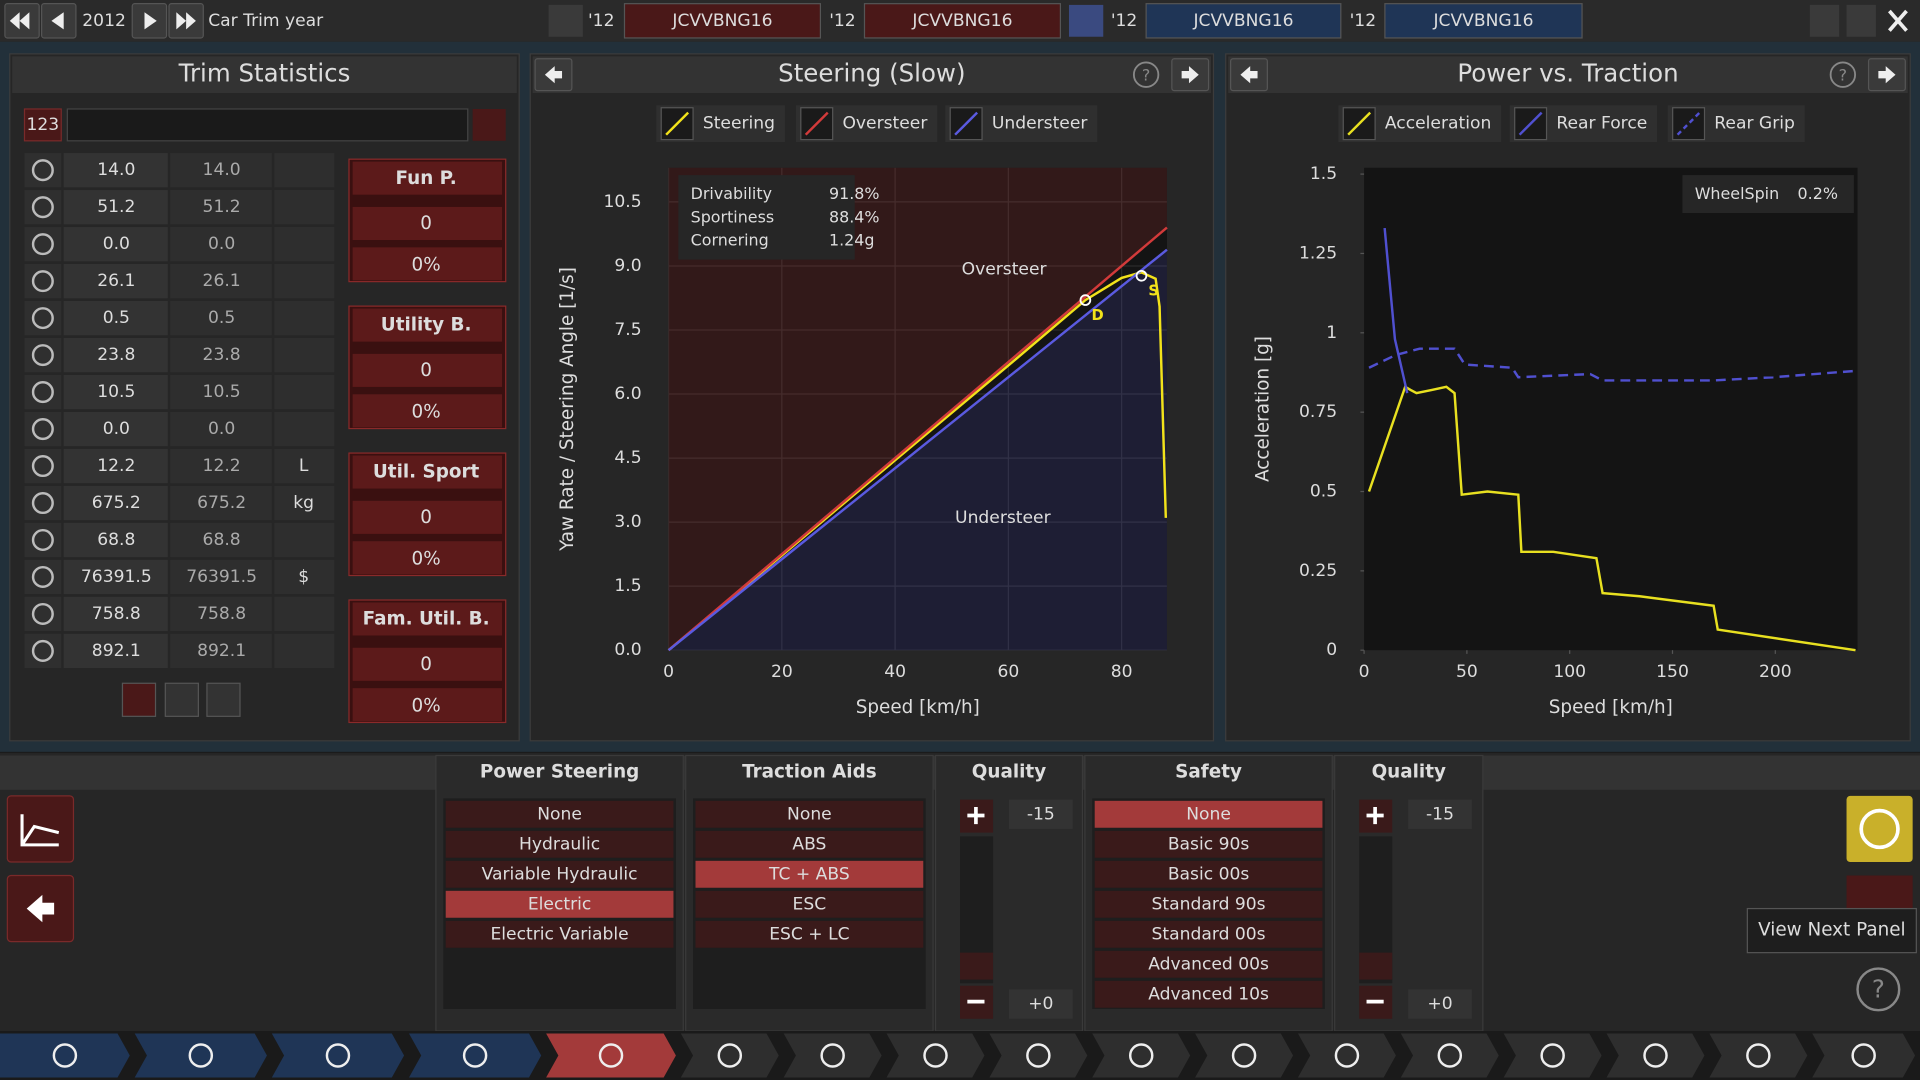  Describe the element at coordinates (426, 664) in the screenshot. I see `rating-value: 0` at that location.